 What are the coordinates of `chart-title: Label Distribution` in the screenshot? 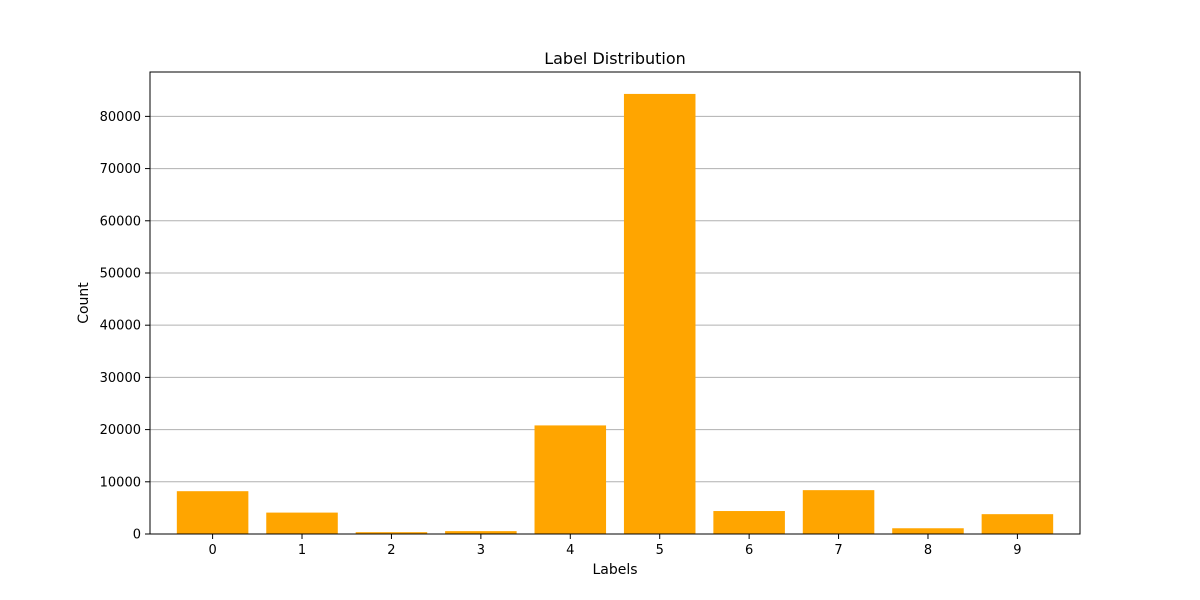 It's located at (615, 58).